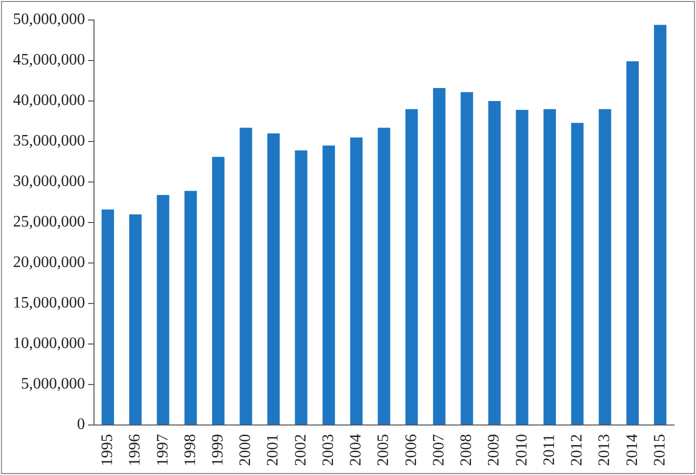  Describe the element at coordinates (605, 450) in the screenshot. I see `x-tick-label: 2013` at that location.